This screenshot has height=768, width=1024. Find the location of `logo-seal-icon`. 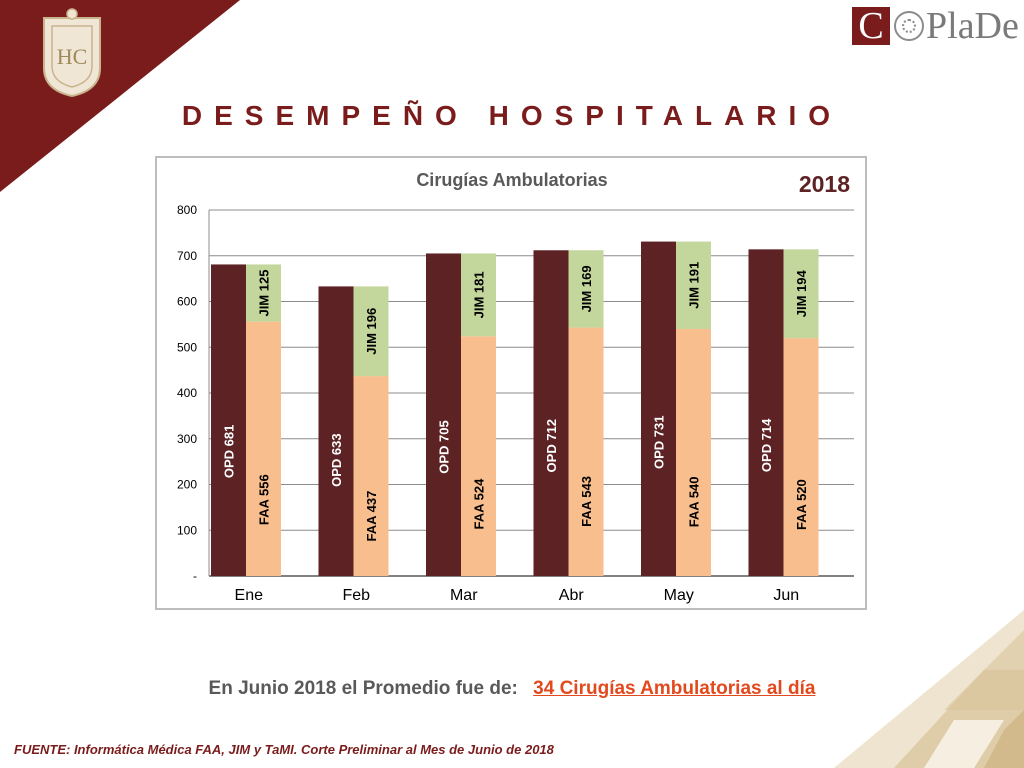

logo-seal-icon is located at coordinates (909, 26).